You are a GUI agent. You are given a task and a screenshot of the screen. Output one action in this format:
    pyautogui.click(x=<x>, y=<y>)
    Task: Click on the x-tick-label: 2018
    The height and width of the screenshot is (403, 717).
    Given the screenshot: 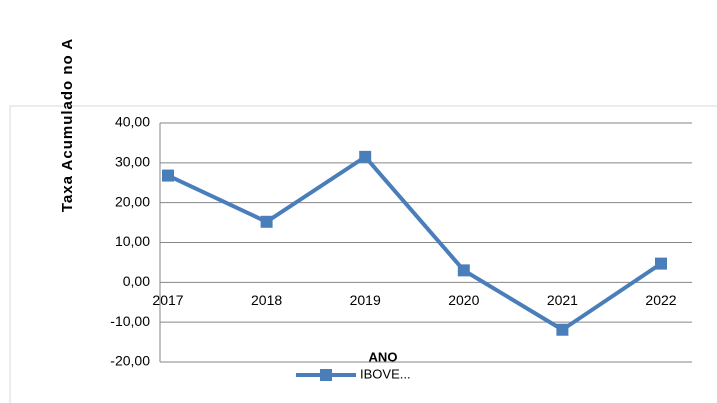 What is the action you would take?
    pyautogui.click(x=266, y=300)
    